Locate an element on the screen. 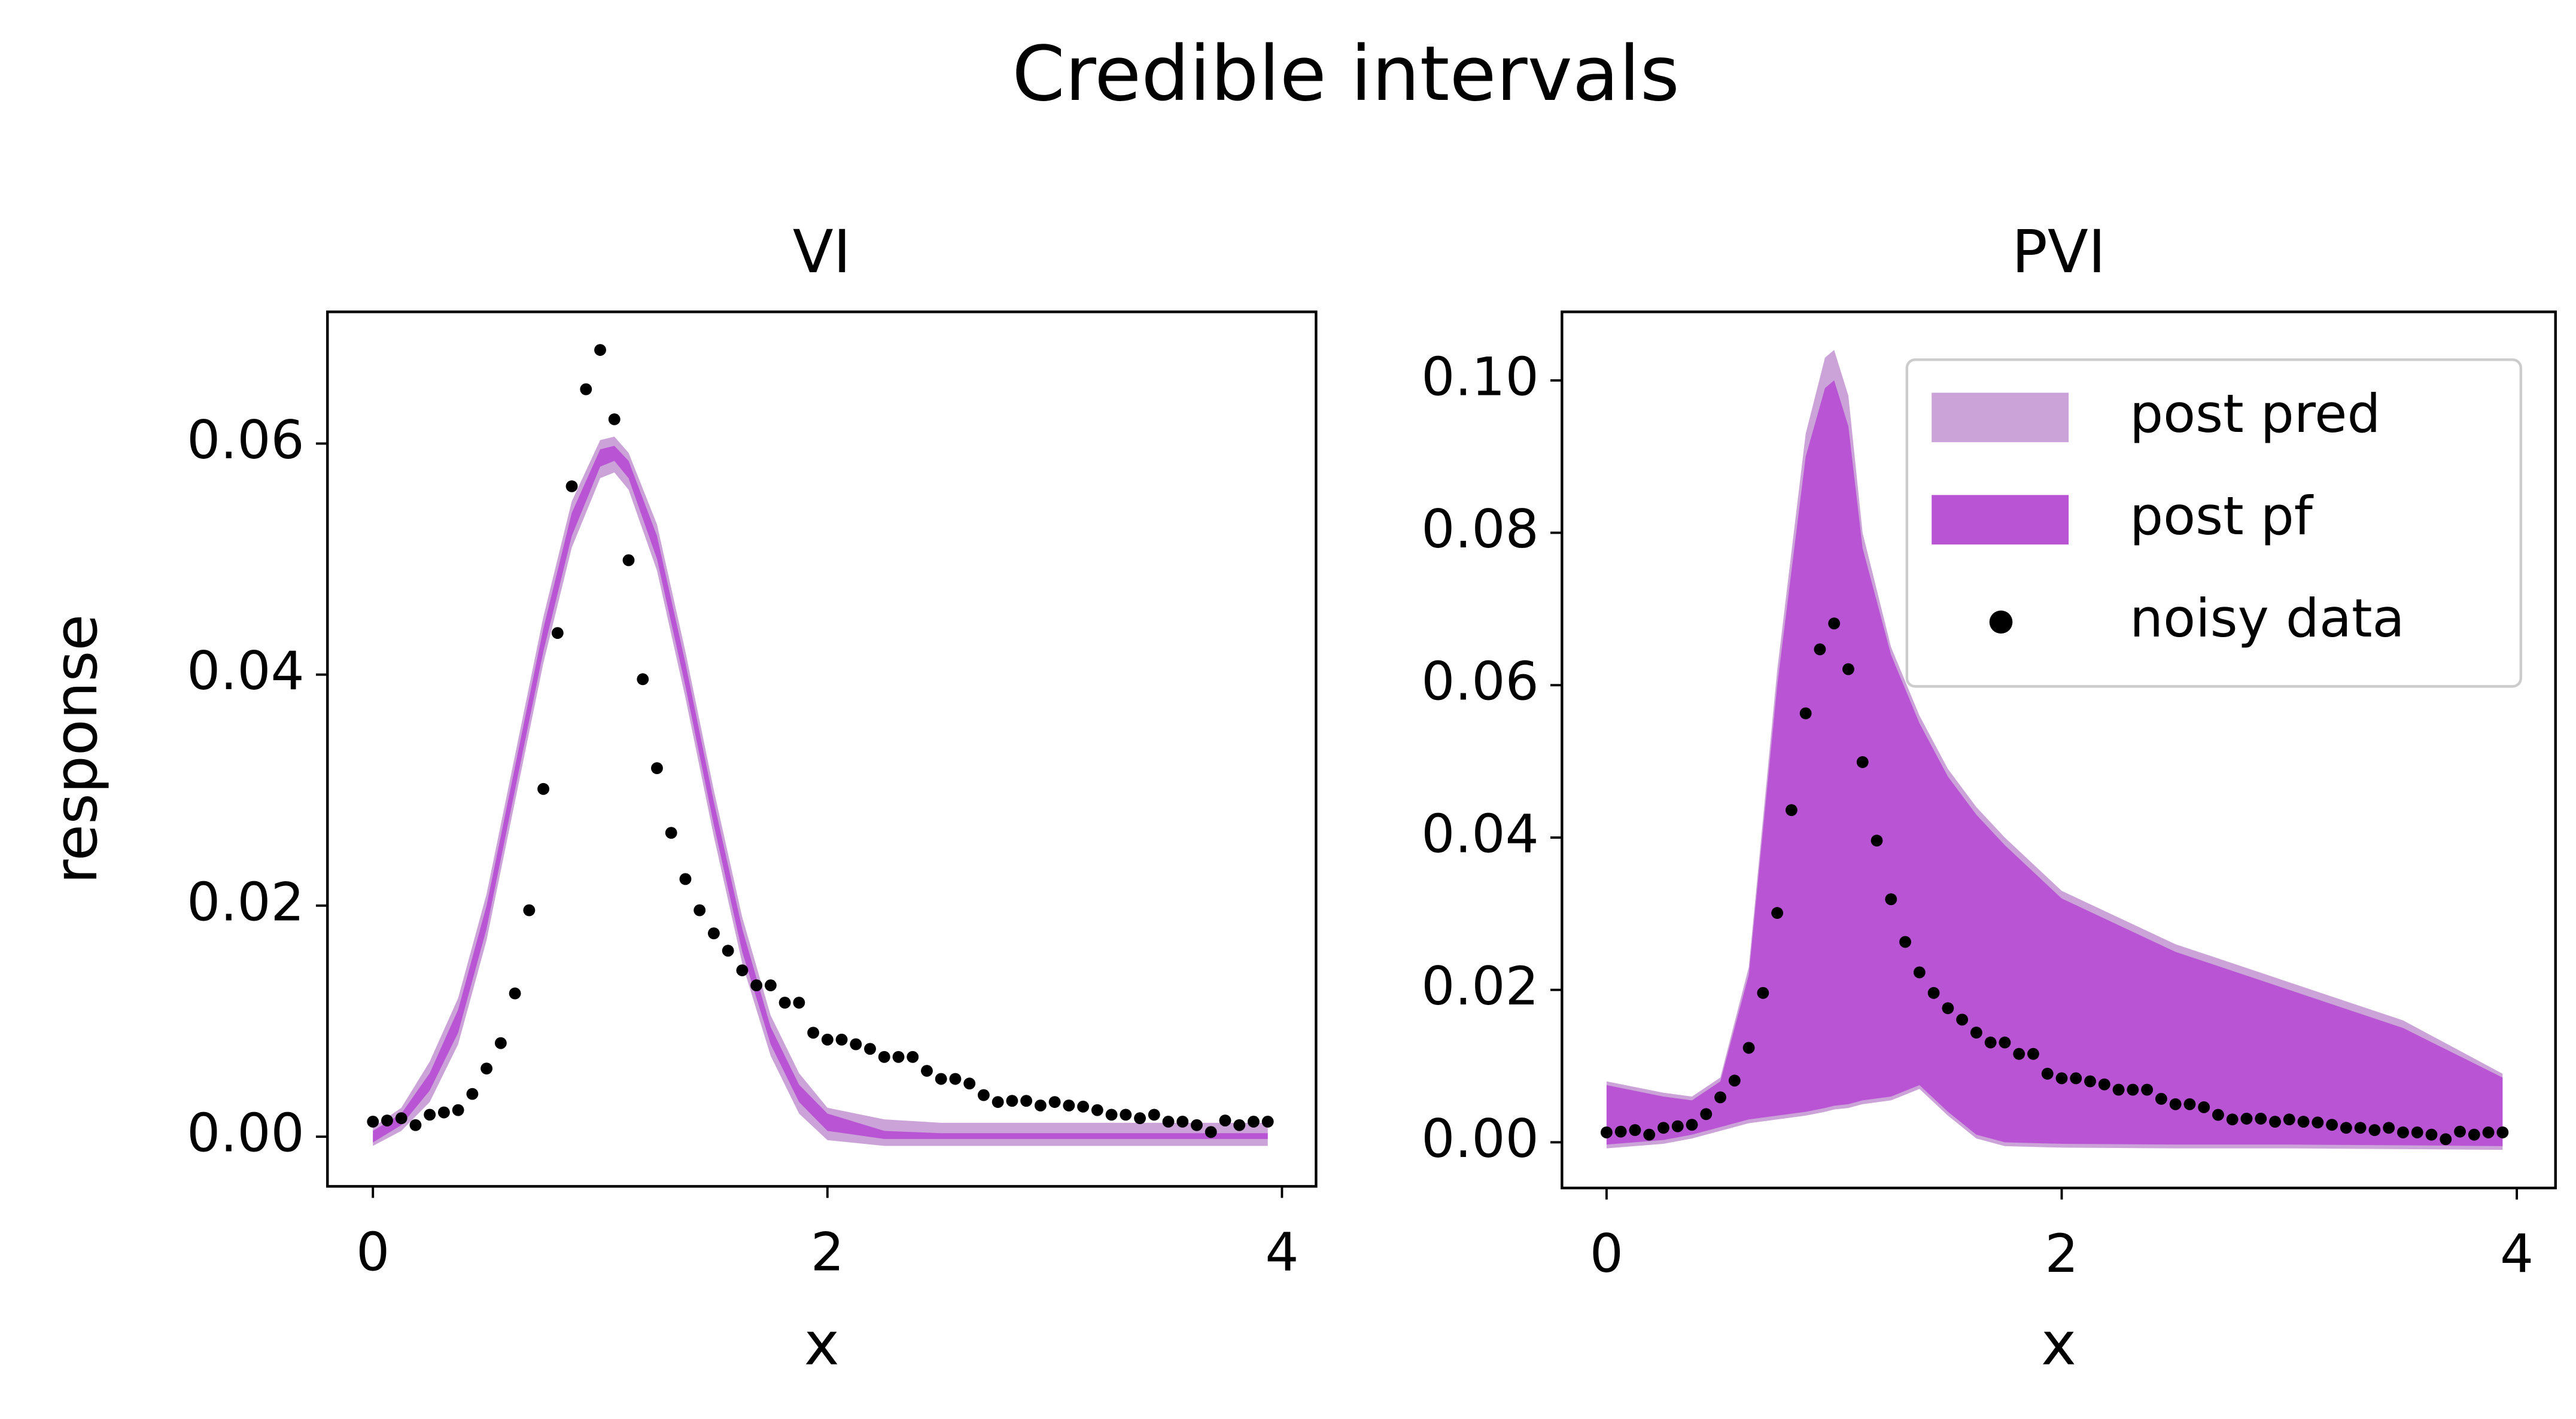 This screenshot has height=1419, width=2576. y-tick-label: 0.08 is located at coordinates (1480, 529).